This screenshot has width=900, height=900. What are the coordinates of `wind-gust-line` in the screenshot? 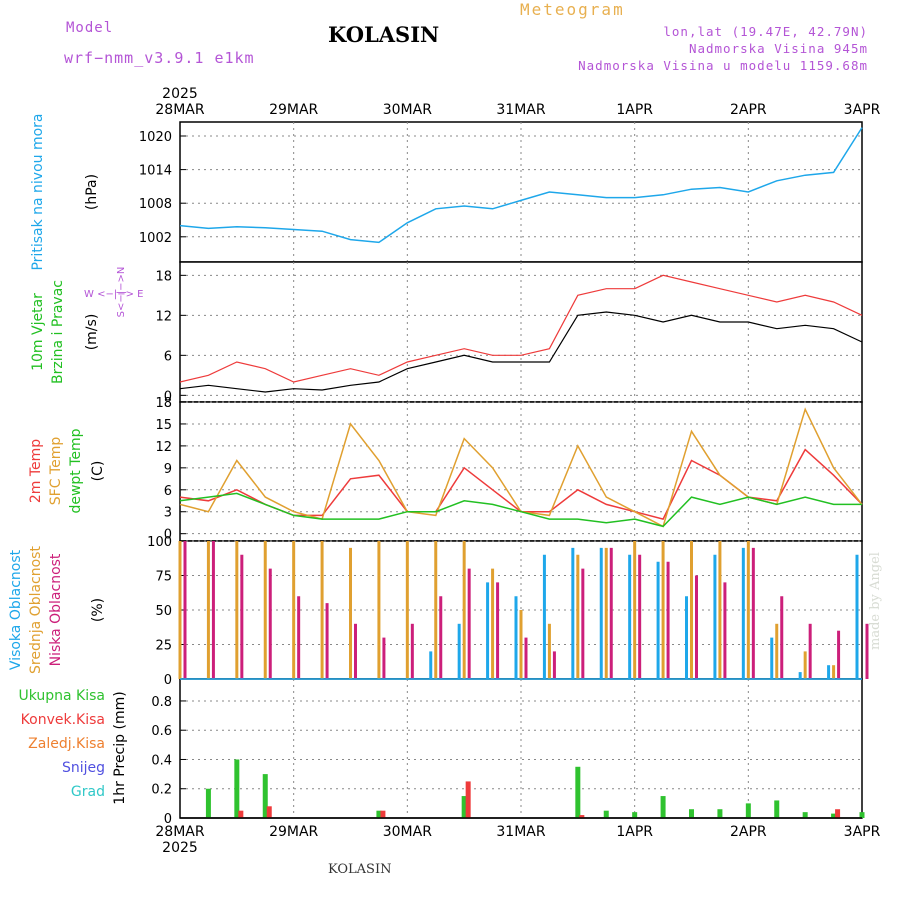 It's located at (521, 328).